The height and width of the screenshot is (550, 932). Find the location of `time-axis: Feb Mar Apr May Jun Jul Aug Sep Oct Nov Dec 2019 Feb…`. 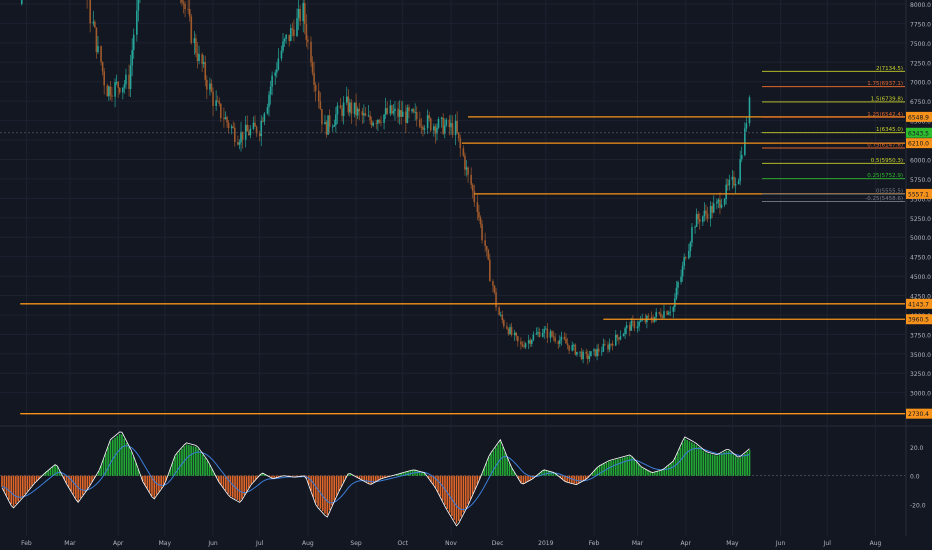

time-axis: Feb Mar Apr May Jun Jul Aug Sep Oct Nov Dec 2019 Feb… is located at coordinates (451, 543).